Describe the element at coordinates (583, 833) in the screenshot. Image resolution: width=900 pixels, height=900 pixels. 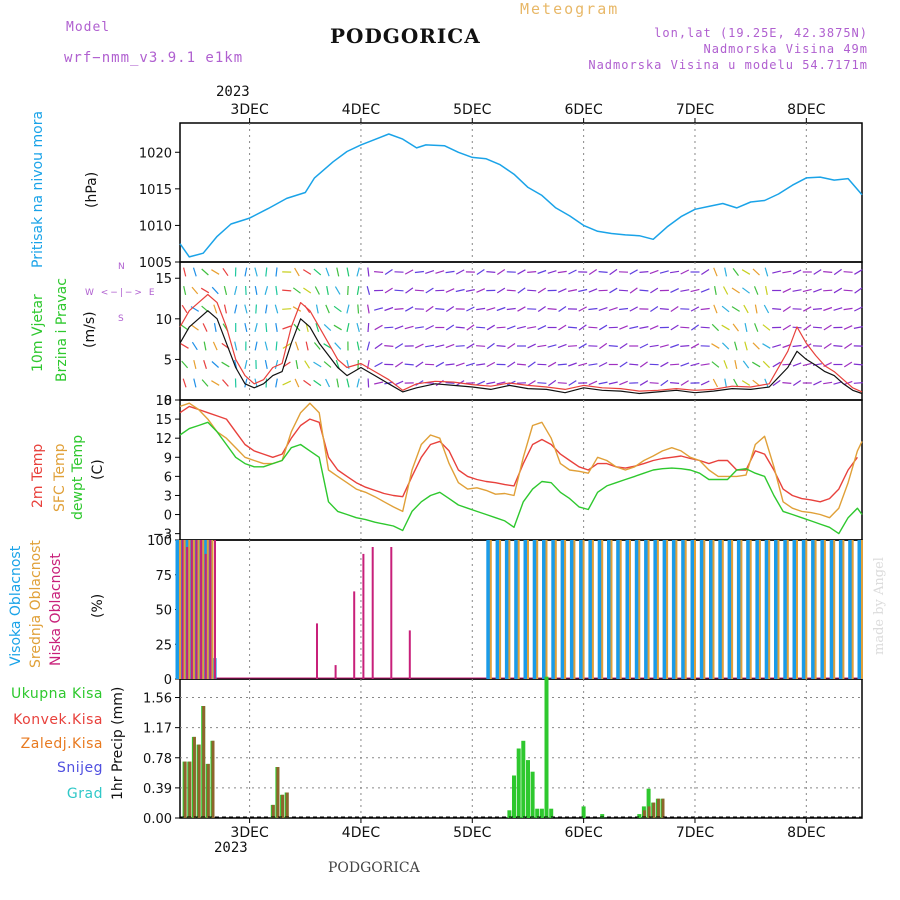
I see `day-label-bottom-3: 6DEC` at that location.